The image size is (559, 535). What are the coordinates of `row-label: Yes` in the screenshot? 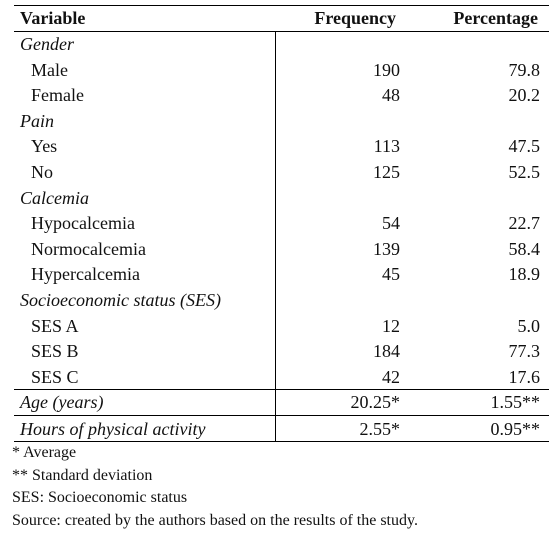 It's located at (44, 146).